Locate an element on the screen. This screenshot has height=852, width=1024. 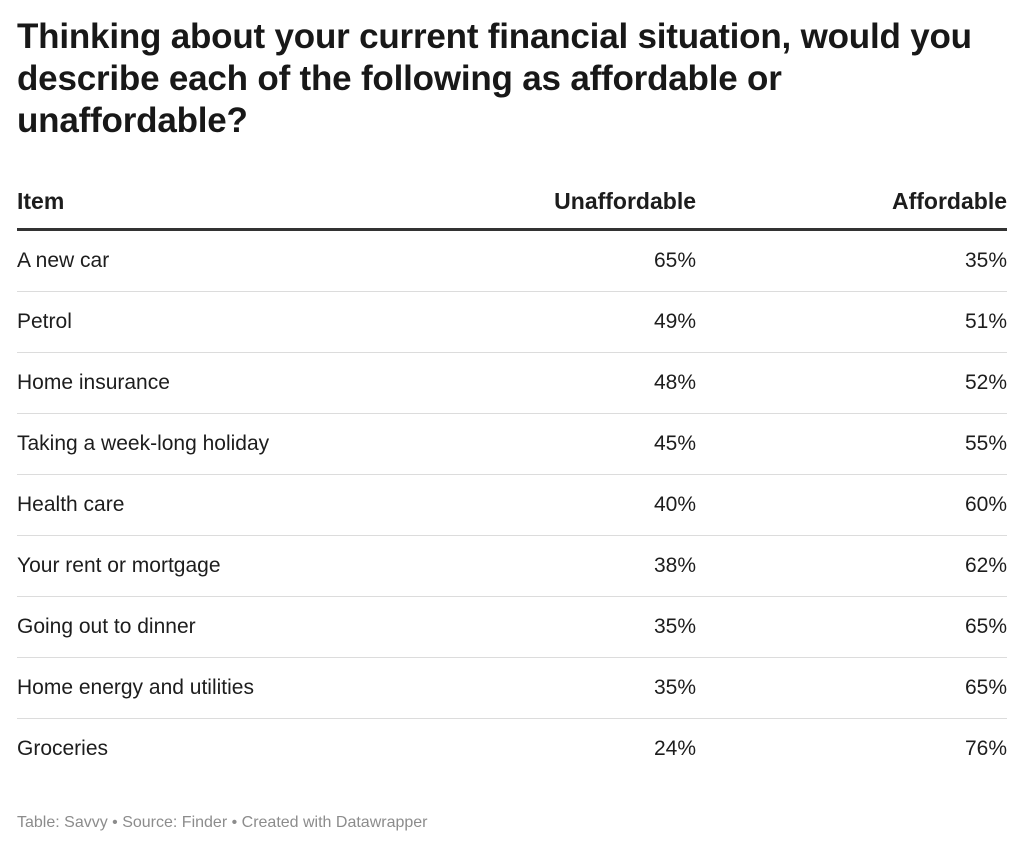
cell-affordable: 60% is located at coordinates (985, 504).